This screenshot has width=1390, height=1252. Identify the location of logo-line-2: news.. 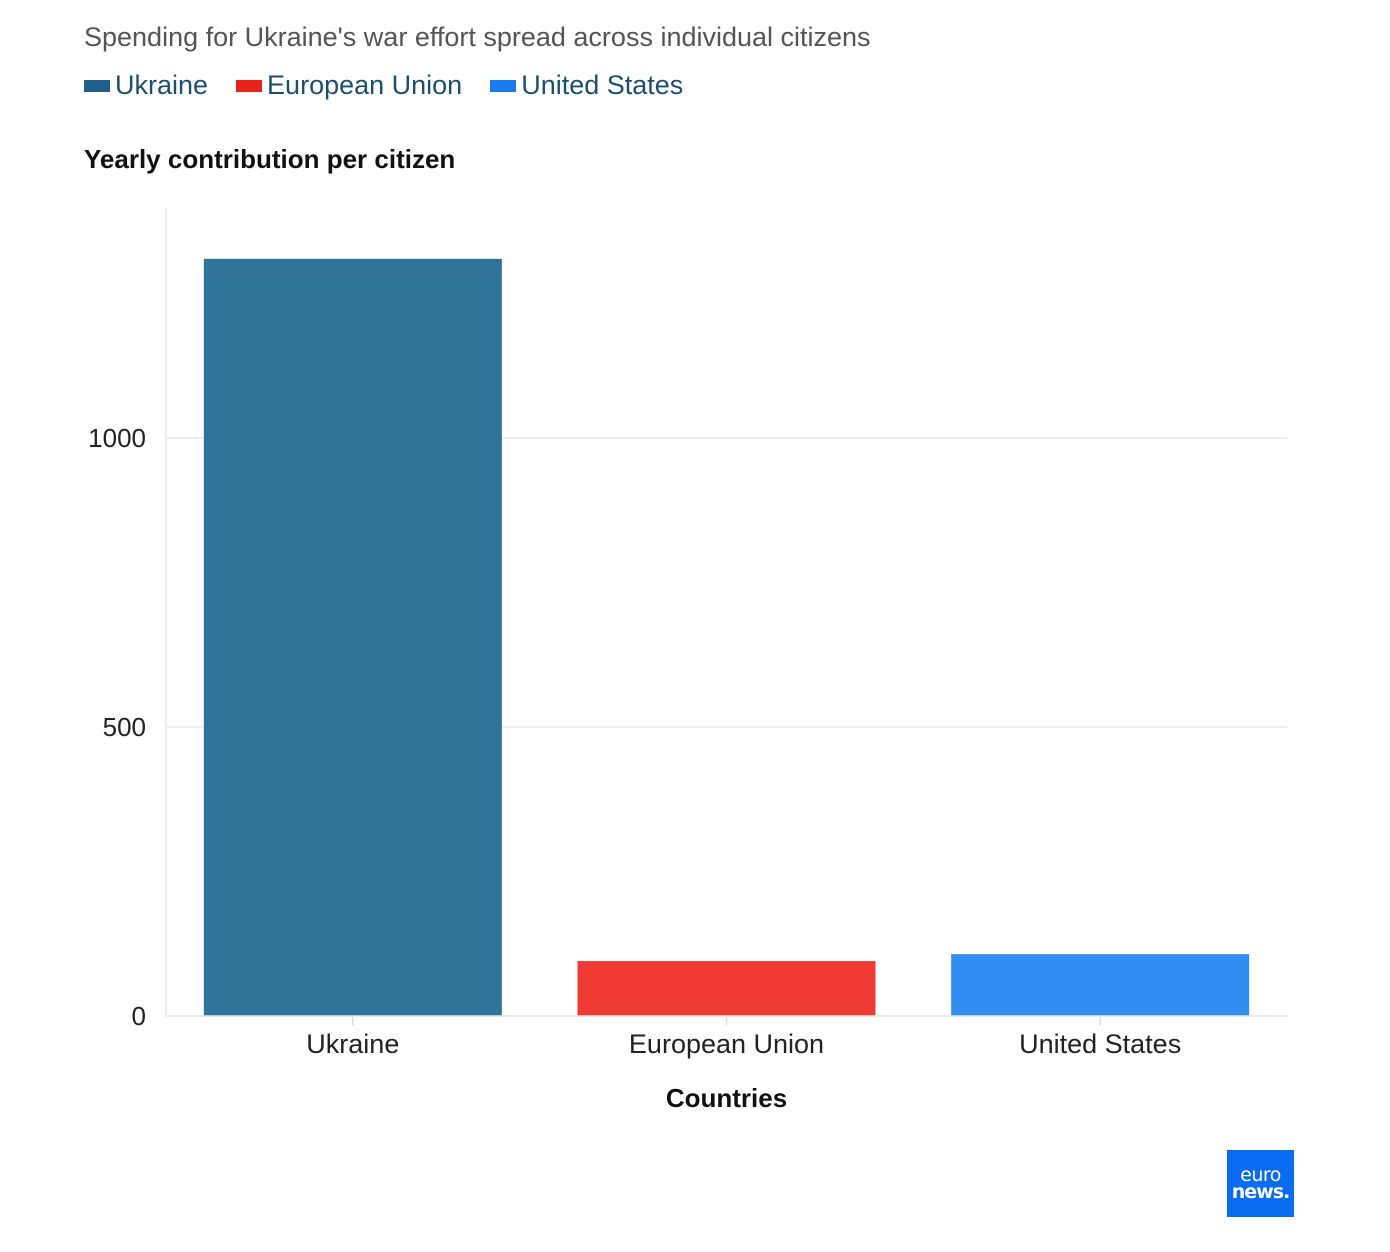
(1260, 1191).